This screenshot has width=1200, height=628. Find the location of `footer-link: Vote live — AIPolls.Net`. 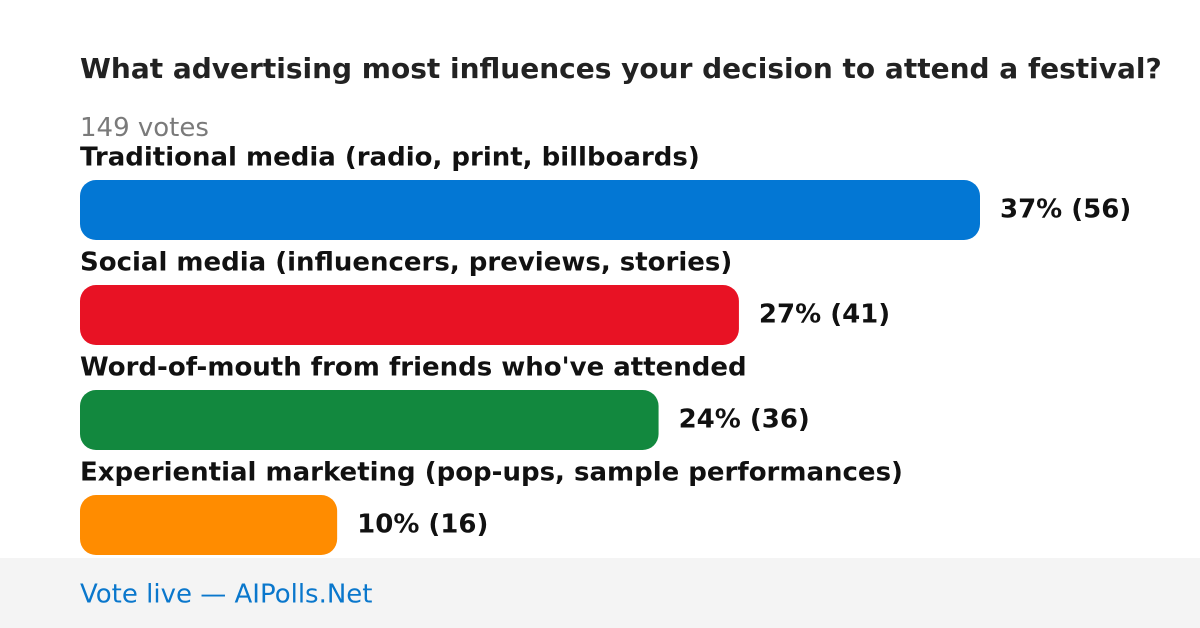

footer-link: Vote live — AIPolls.Net is located at coordinates (226, 595).